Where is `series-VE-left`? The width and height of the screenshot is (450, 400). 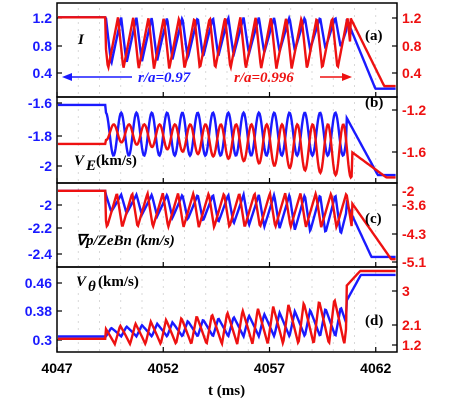 series-VE-left is located at coordinates (227, 140).